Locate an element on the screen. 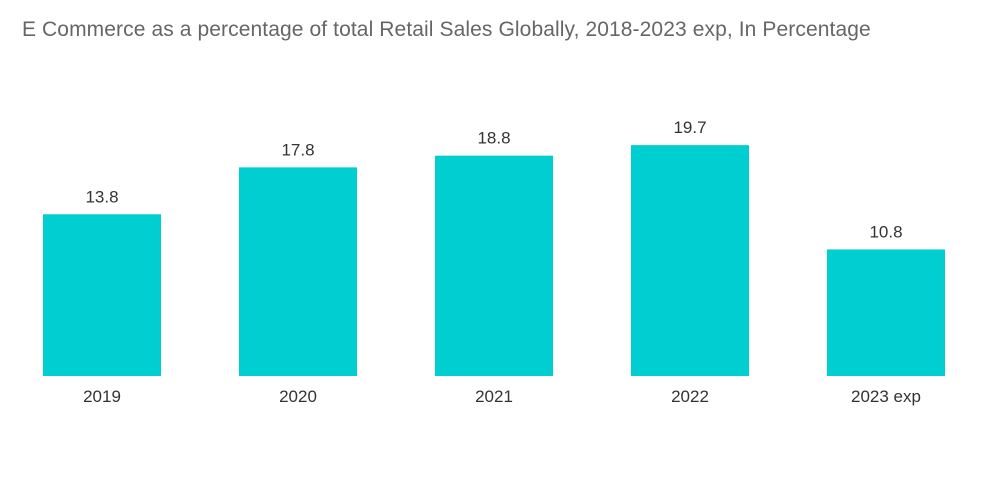  bar-2021 is located at coordinates (494, 265).